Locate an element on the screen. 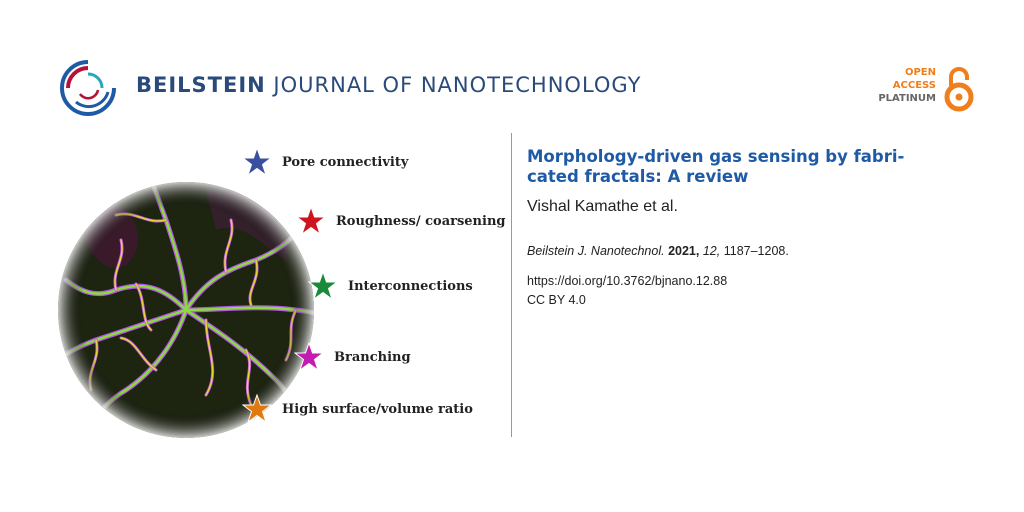 This screenshot has height=512, width=1024. open-access-line-3: PLATINUM is located at coordinates (907, 98).